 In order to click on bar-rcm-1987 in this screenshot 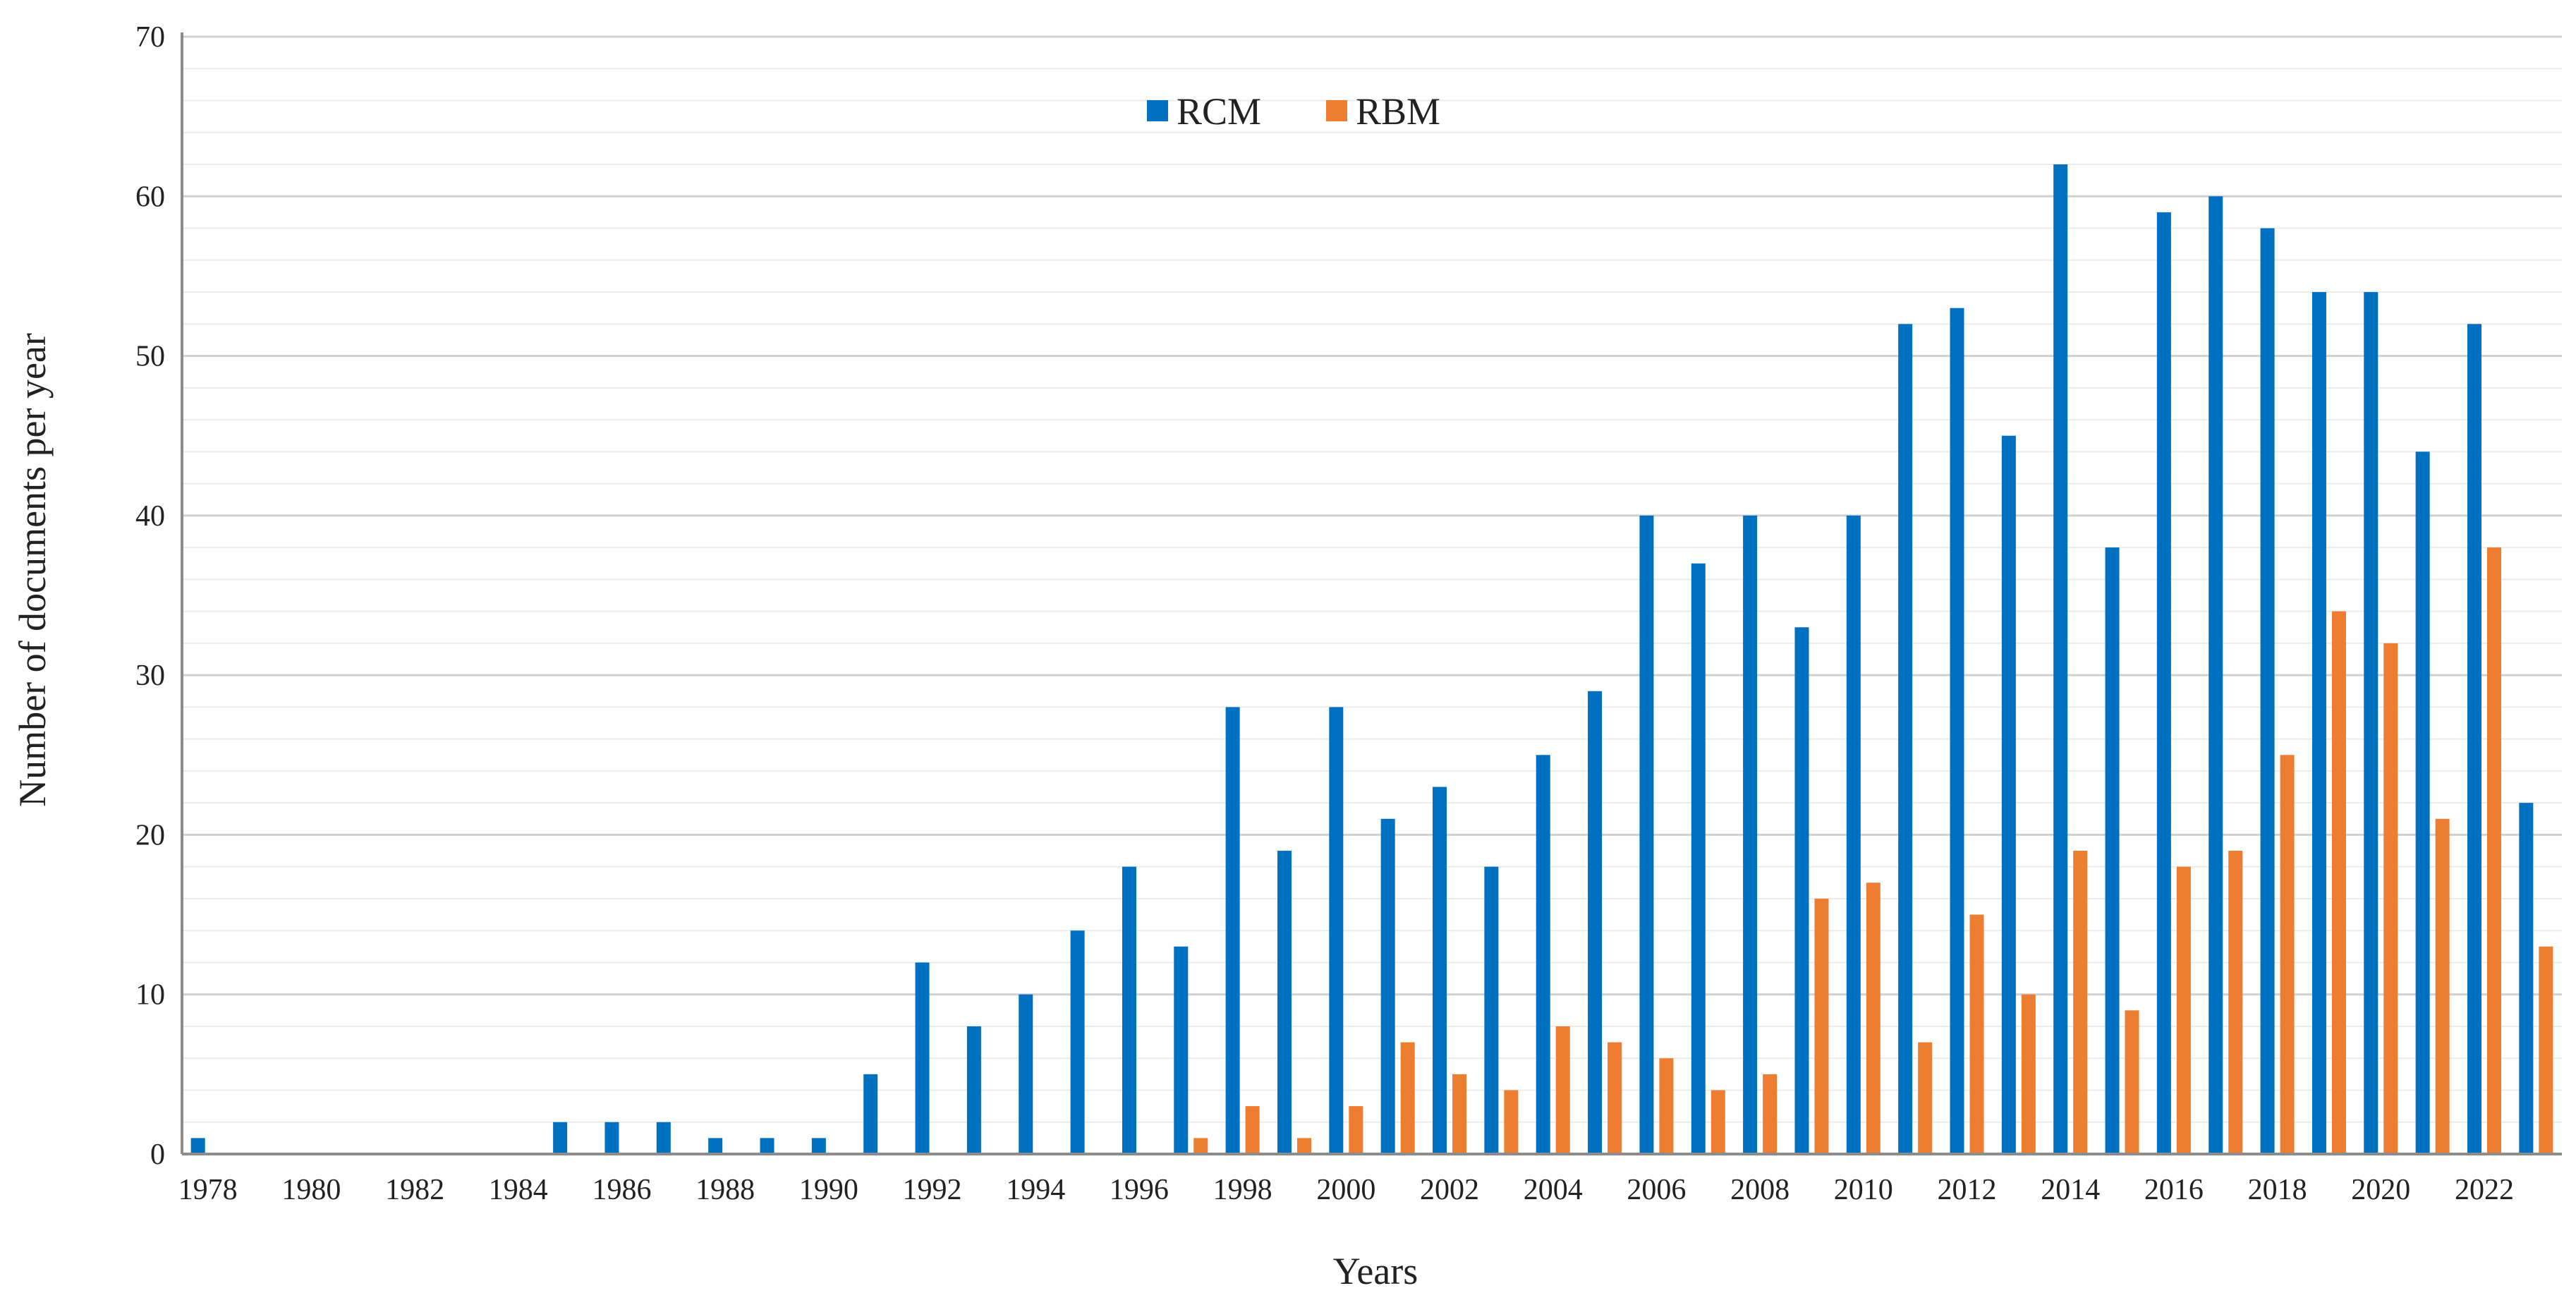, I will do `click(663, 1138)`.